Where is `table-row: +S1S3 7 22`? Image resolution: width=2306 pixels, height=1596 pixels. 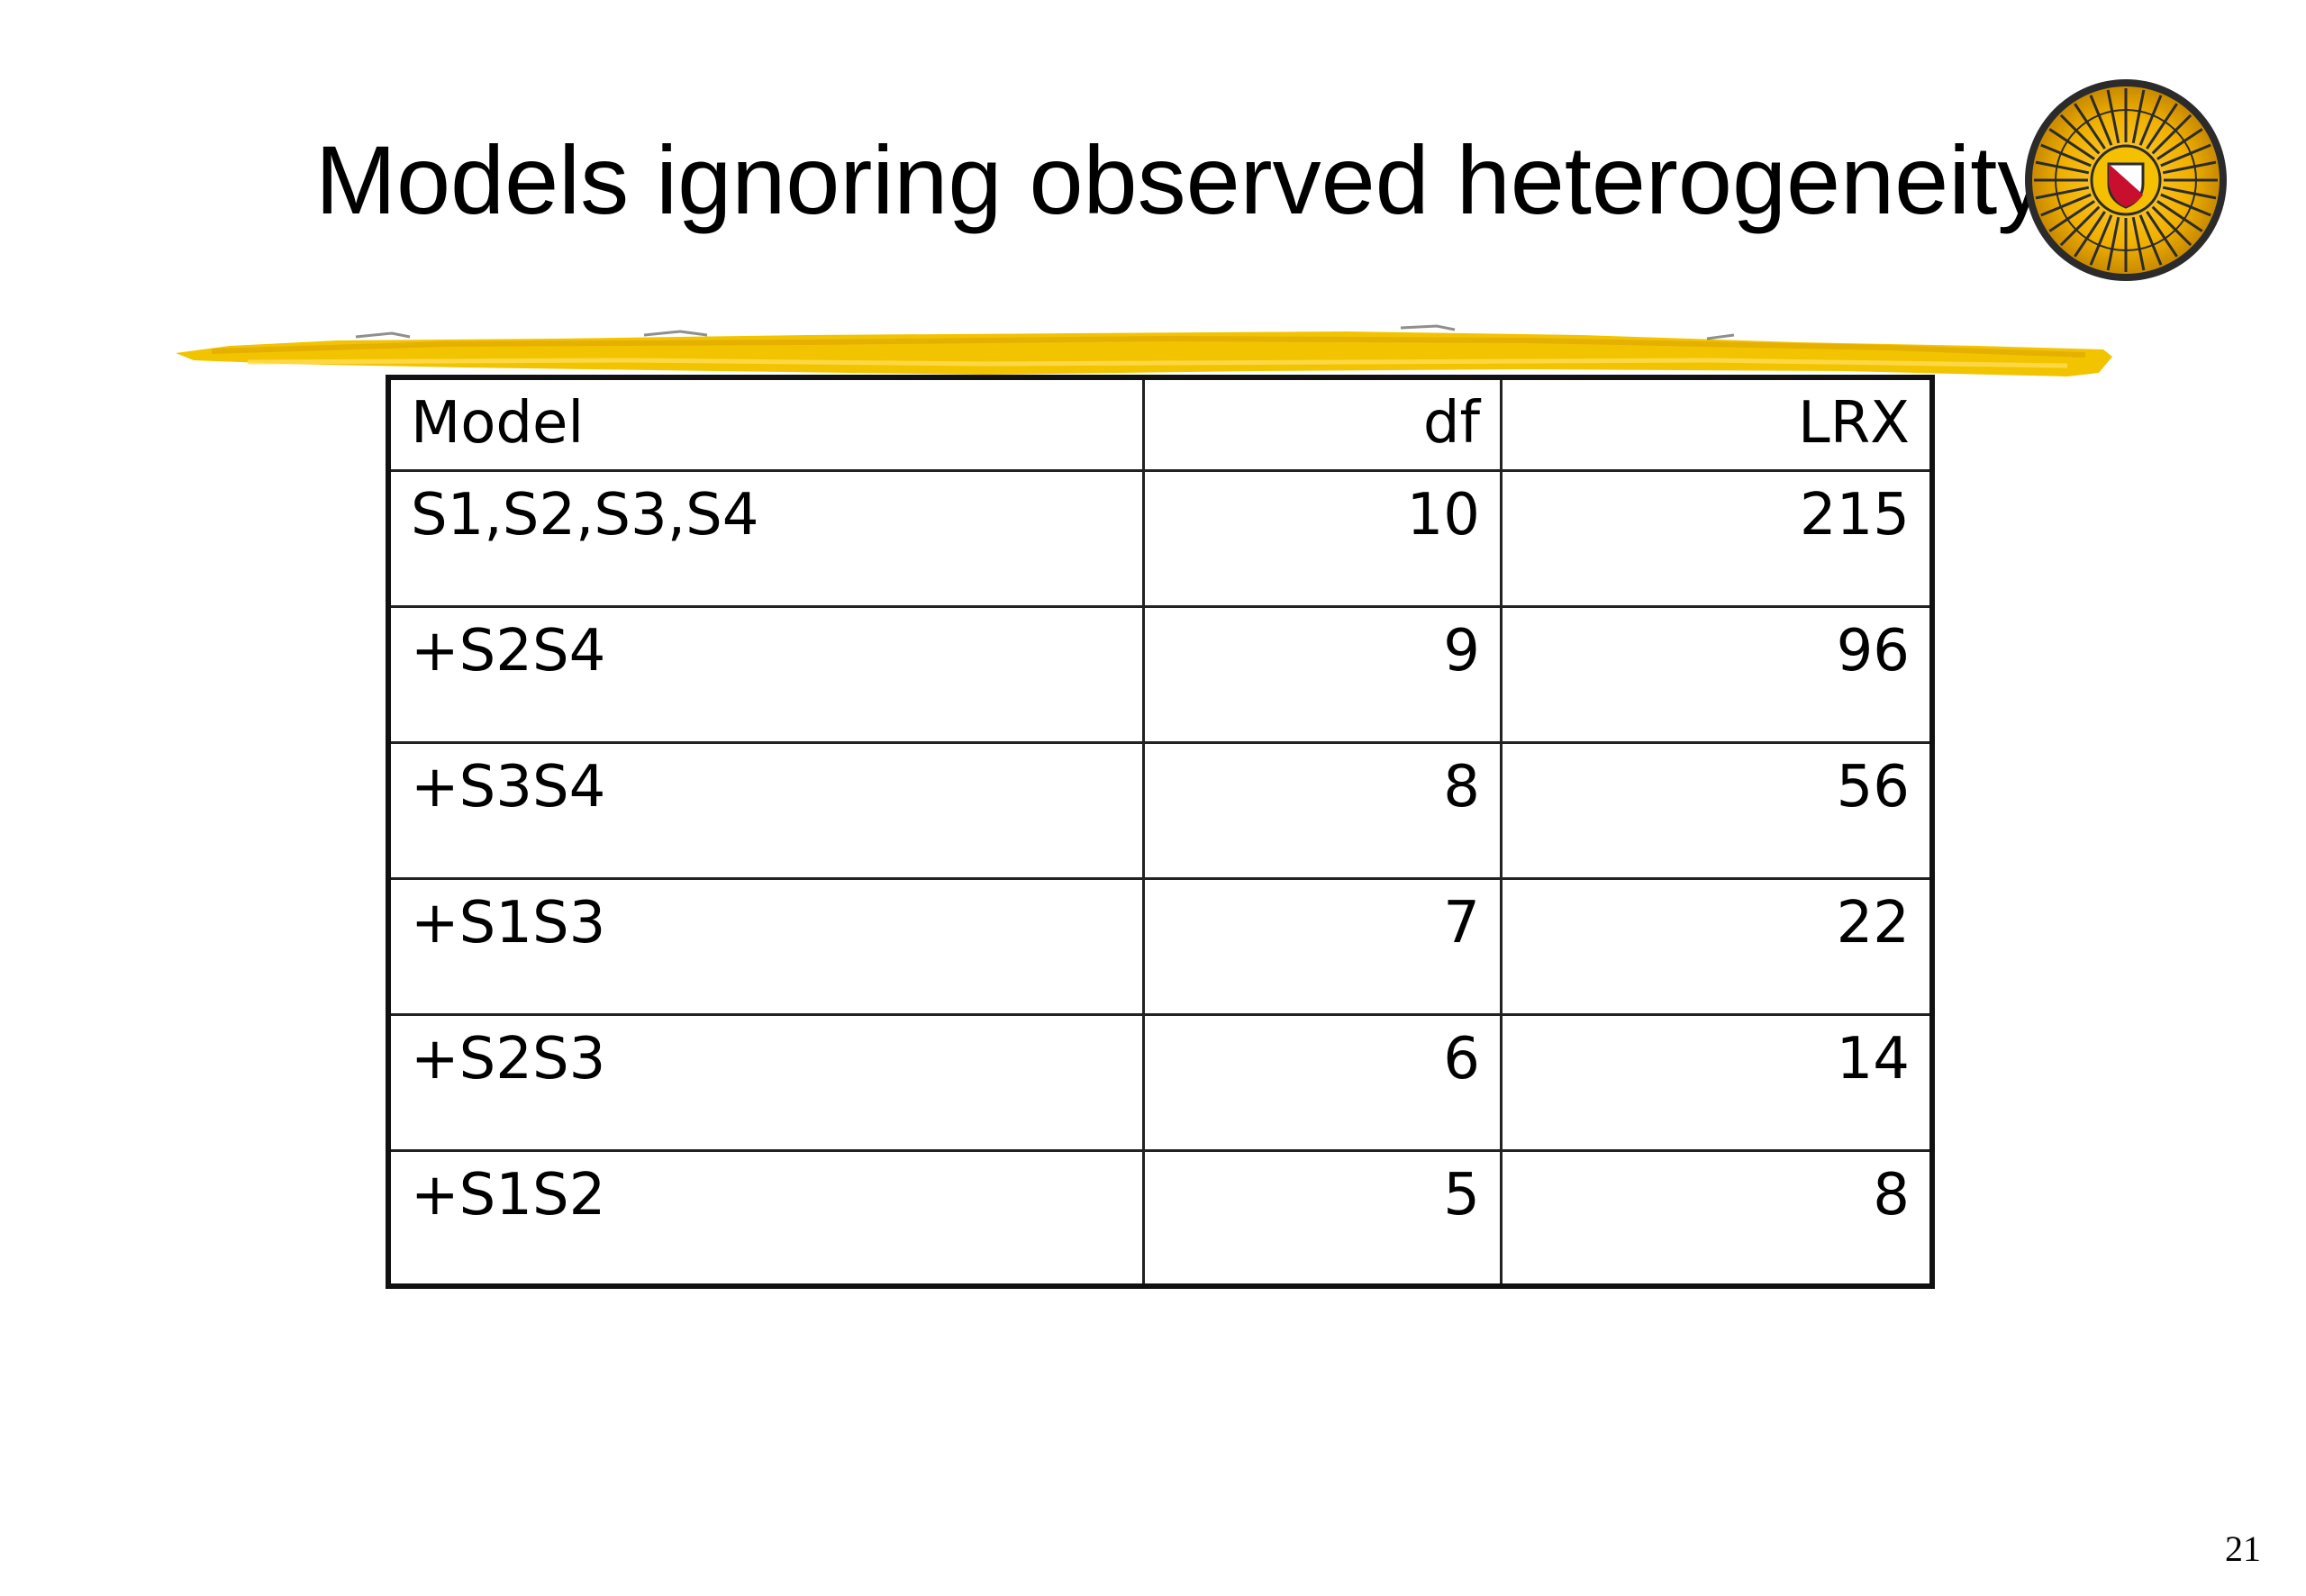
table-row: +S1S3 7 22 is located at coordinates (1160, 946).